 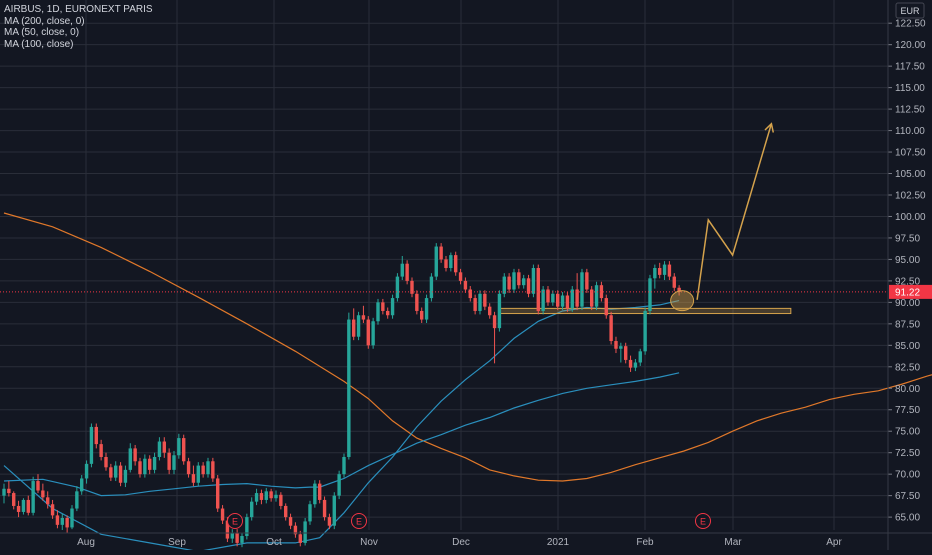 What do you see at coordinates (907, 432) in the screenshot?
I see `y-tick-label: 75.00` at bounding box center [907, 432].